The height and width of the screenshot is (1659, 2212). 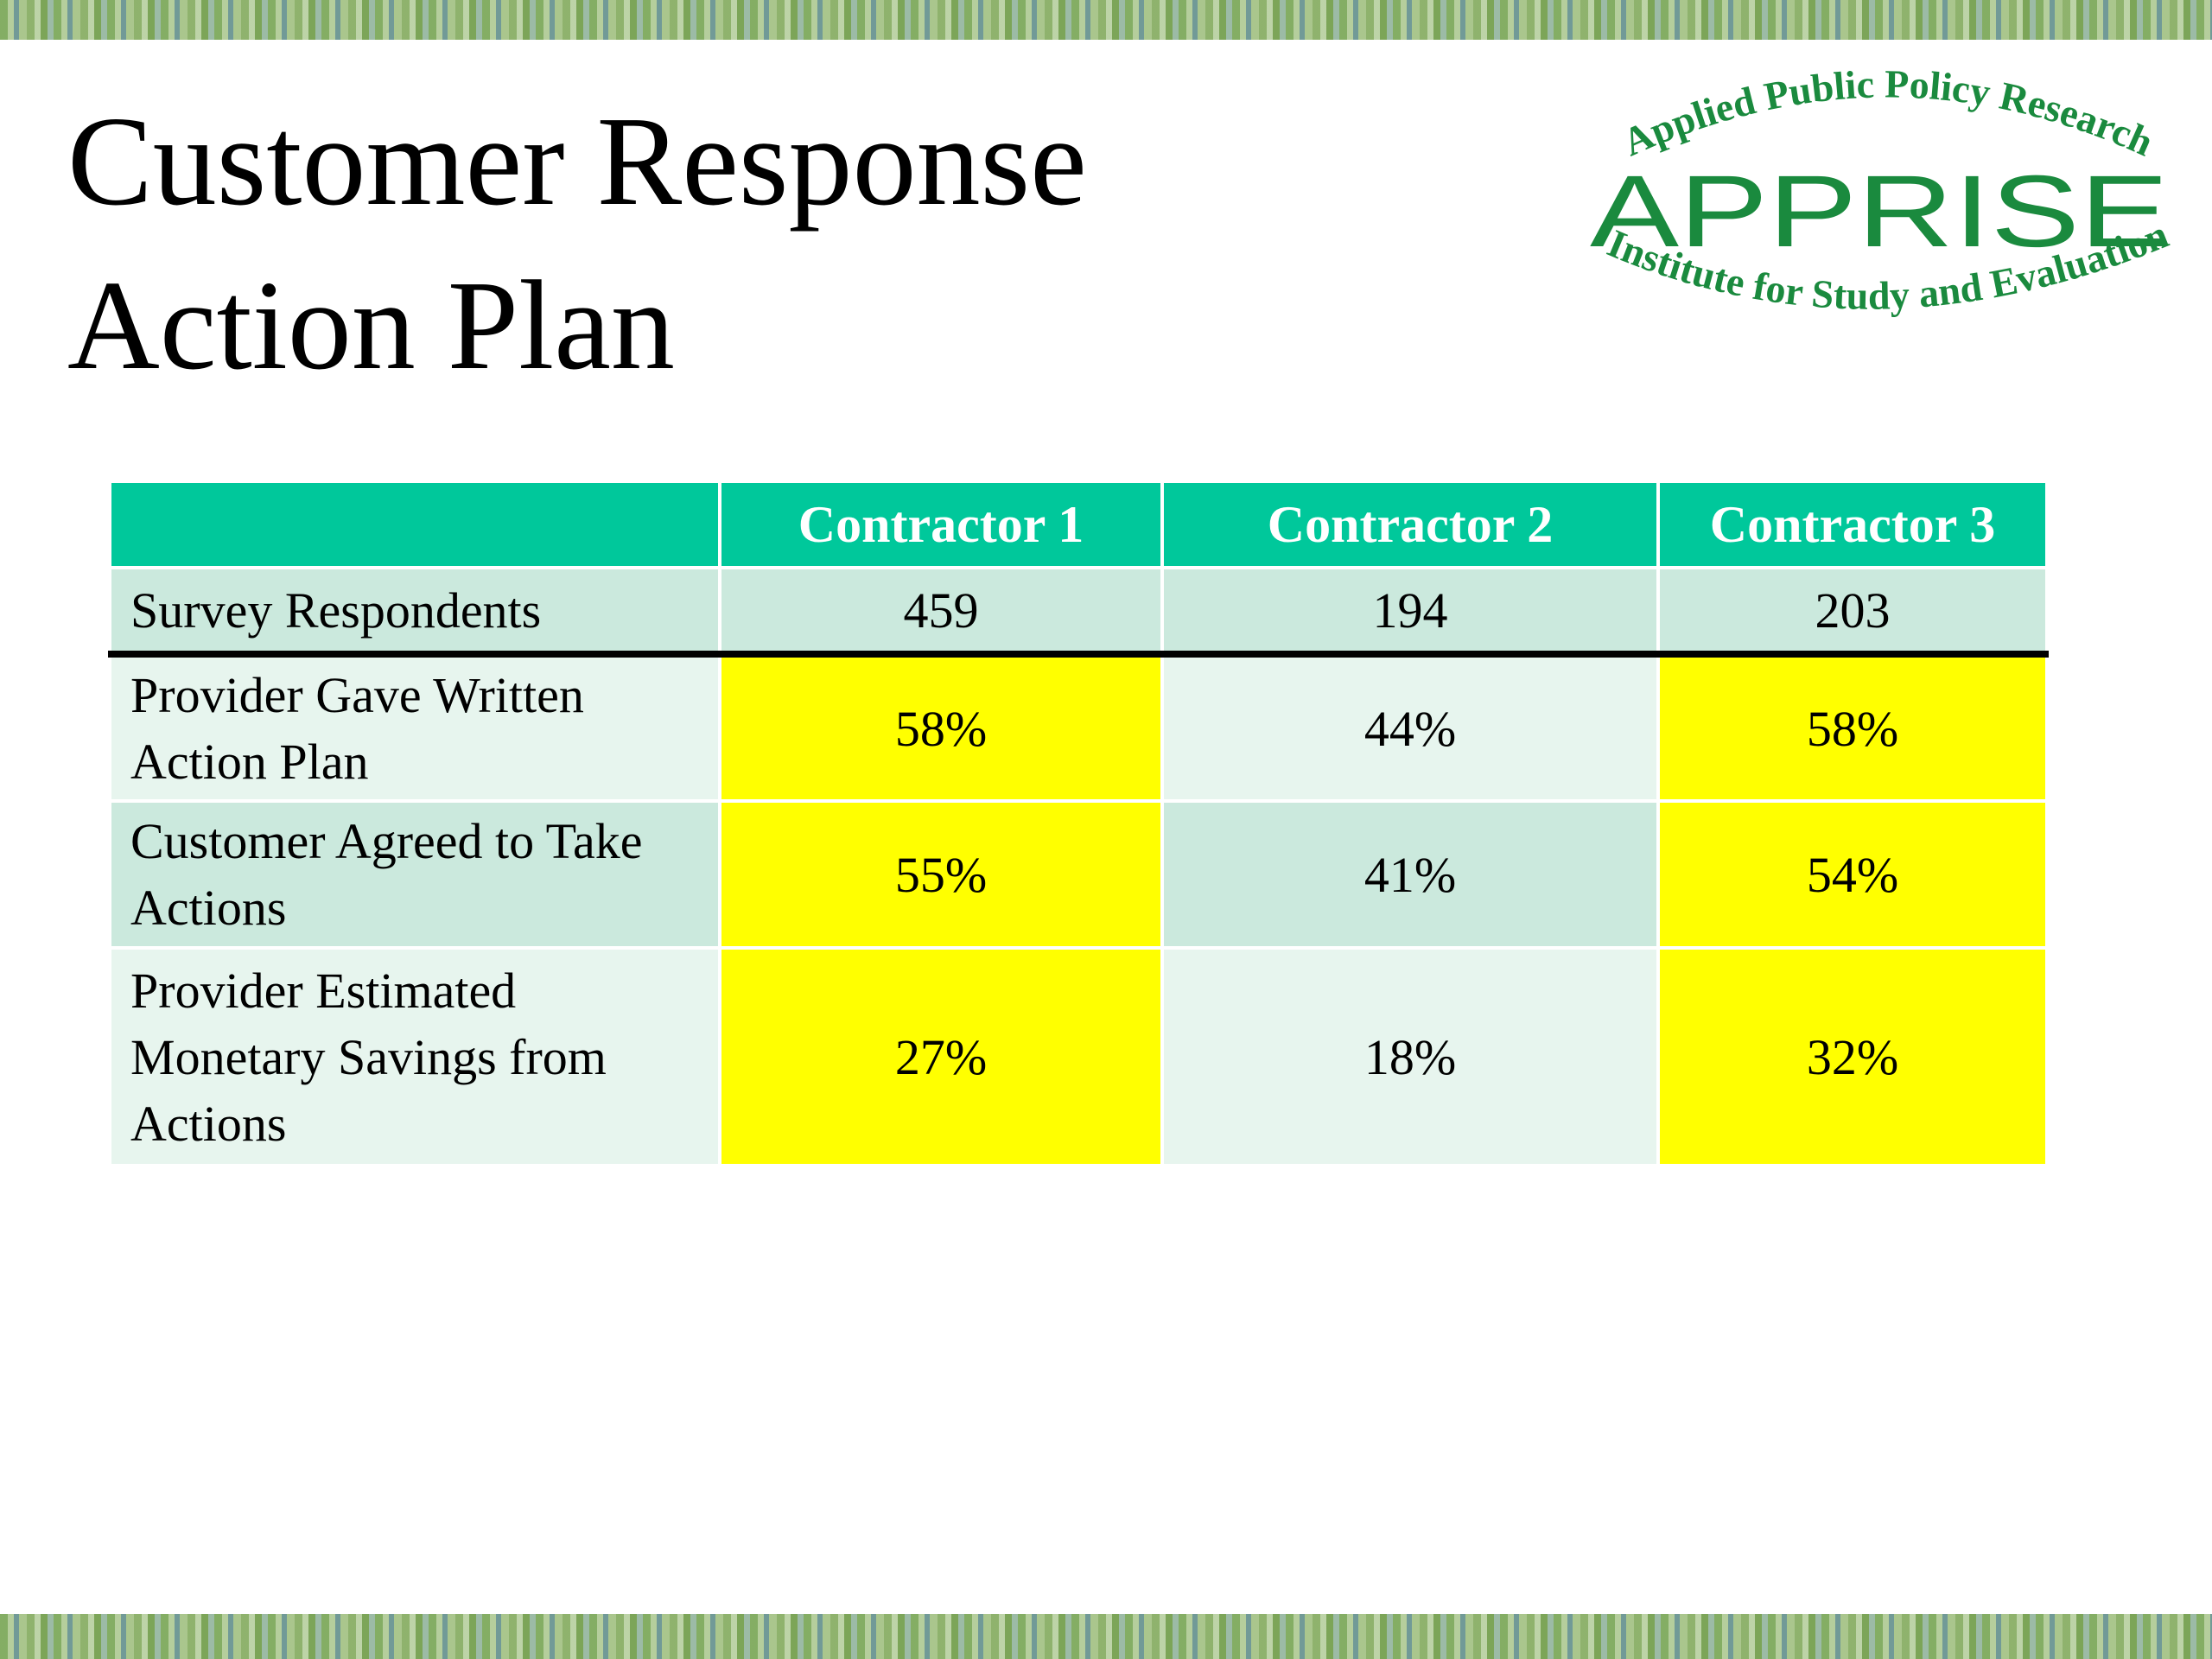 I want to click on cell-value: 44%, so click(x=1410, y=727).